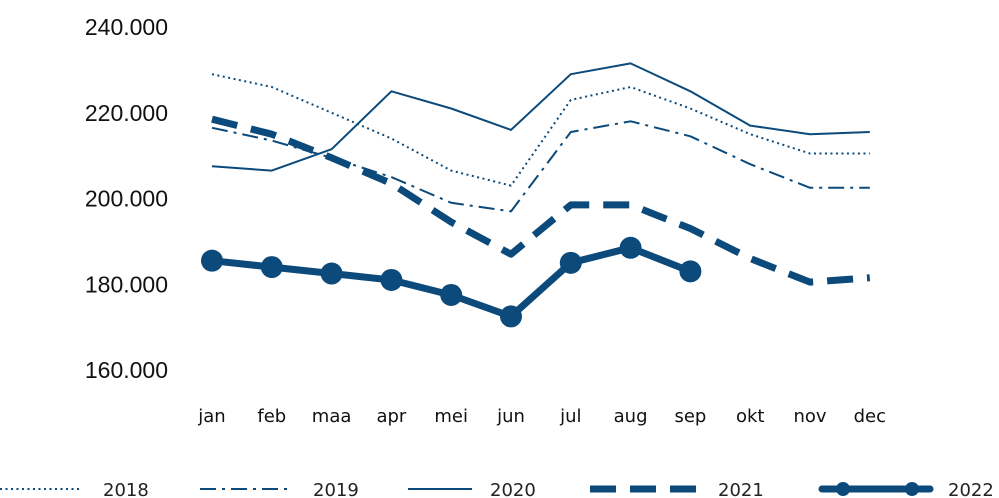 This screenshot has height=498, width=999. Describe the element at coordinates (336, 489) in the screenshot. I see `legend-label: 2019` at that location.